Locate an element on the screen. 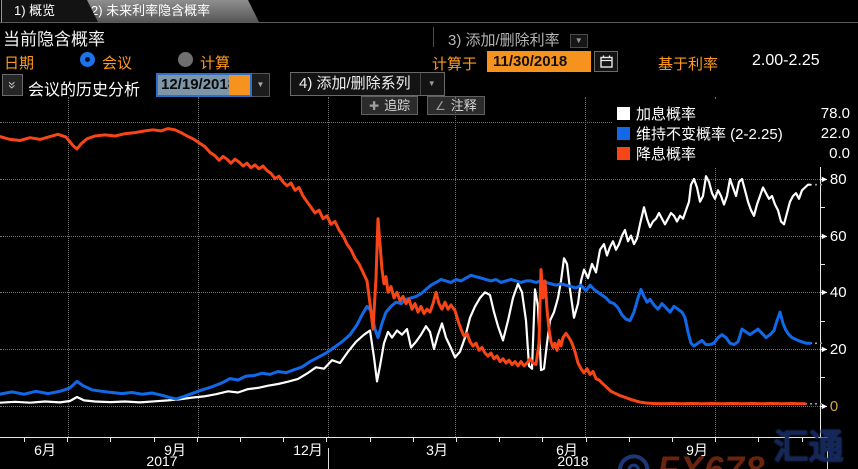 This screenshot has height=469, width=858. legend-item-unchanged: 维持不变概率 (2-2.25) 22.0 is located at coordinates (733, 133).